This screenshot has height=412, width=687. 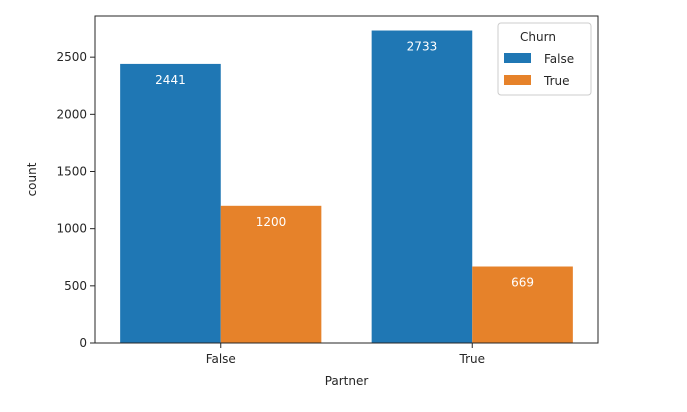 I want to click on bar-false-false, so click(x=170, y=203).